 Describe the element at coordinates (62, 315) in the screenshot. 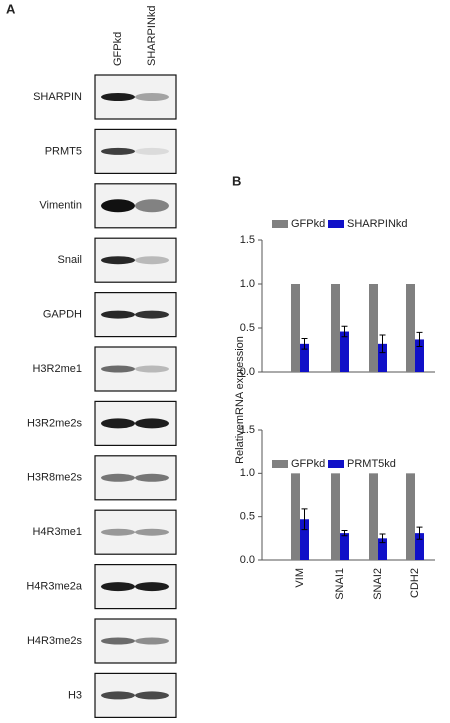

I see `row-label: GAPDH` at that location.